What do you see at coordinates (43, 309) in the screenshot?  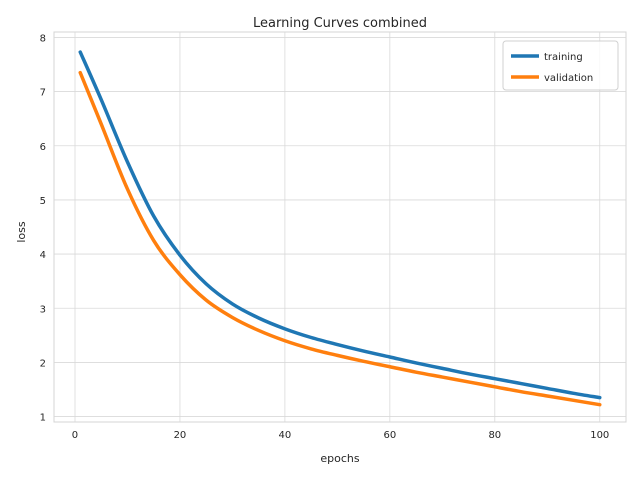 I see `y-tick-label-2: 3` at bounding box center [43, 309].